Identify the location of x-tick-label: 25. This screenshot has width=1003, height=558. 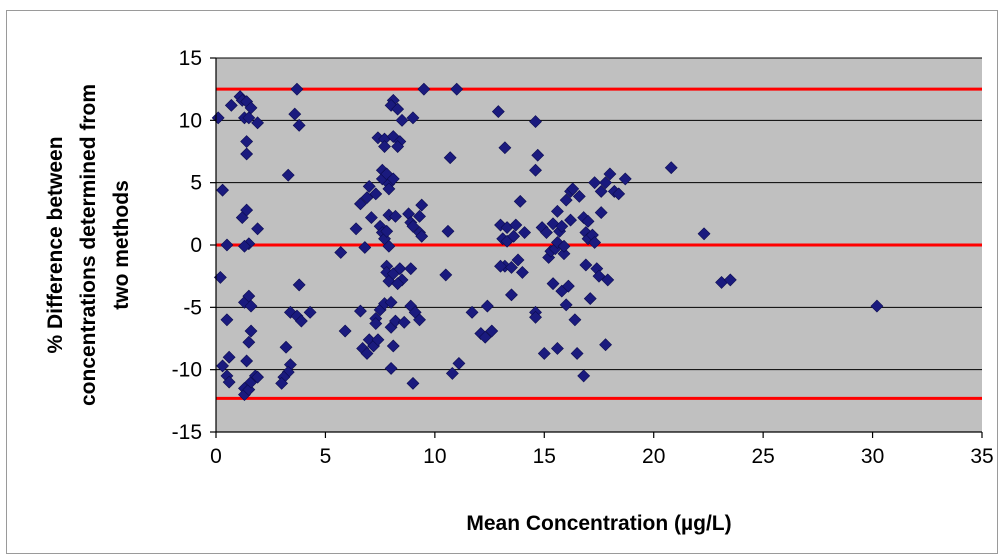
(762, 456).